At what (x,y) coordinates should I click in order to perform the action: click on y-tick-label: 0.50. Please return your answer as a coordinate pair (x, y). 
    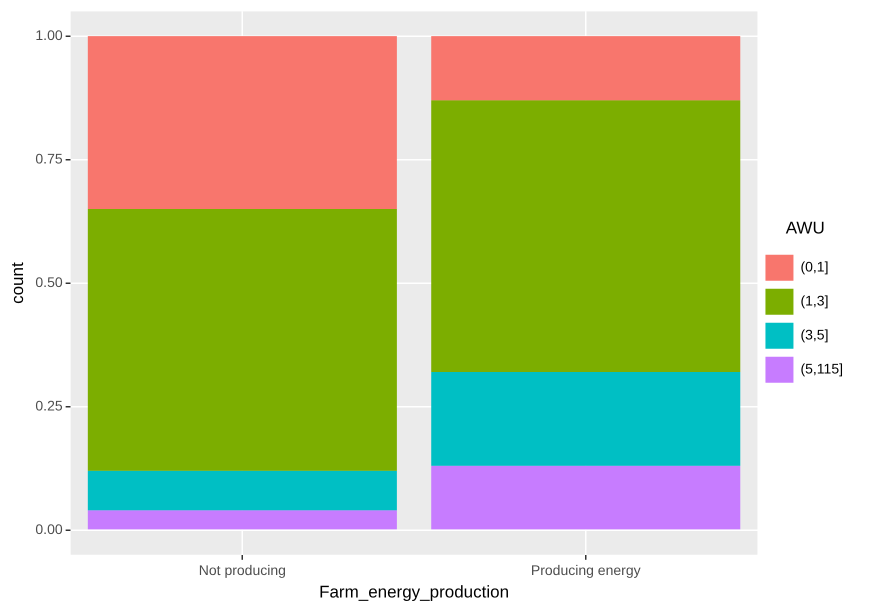
    Looking at the image, I should click on (49, 282).